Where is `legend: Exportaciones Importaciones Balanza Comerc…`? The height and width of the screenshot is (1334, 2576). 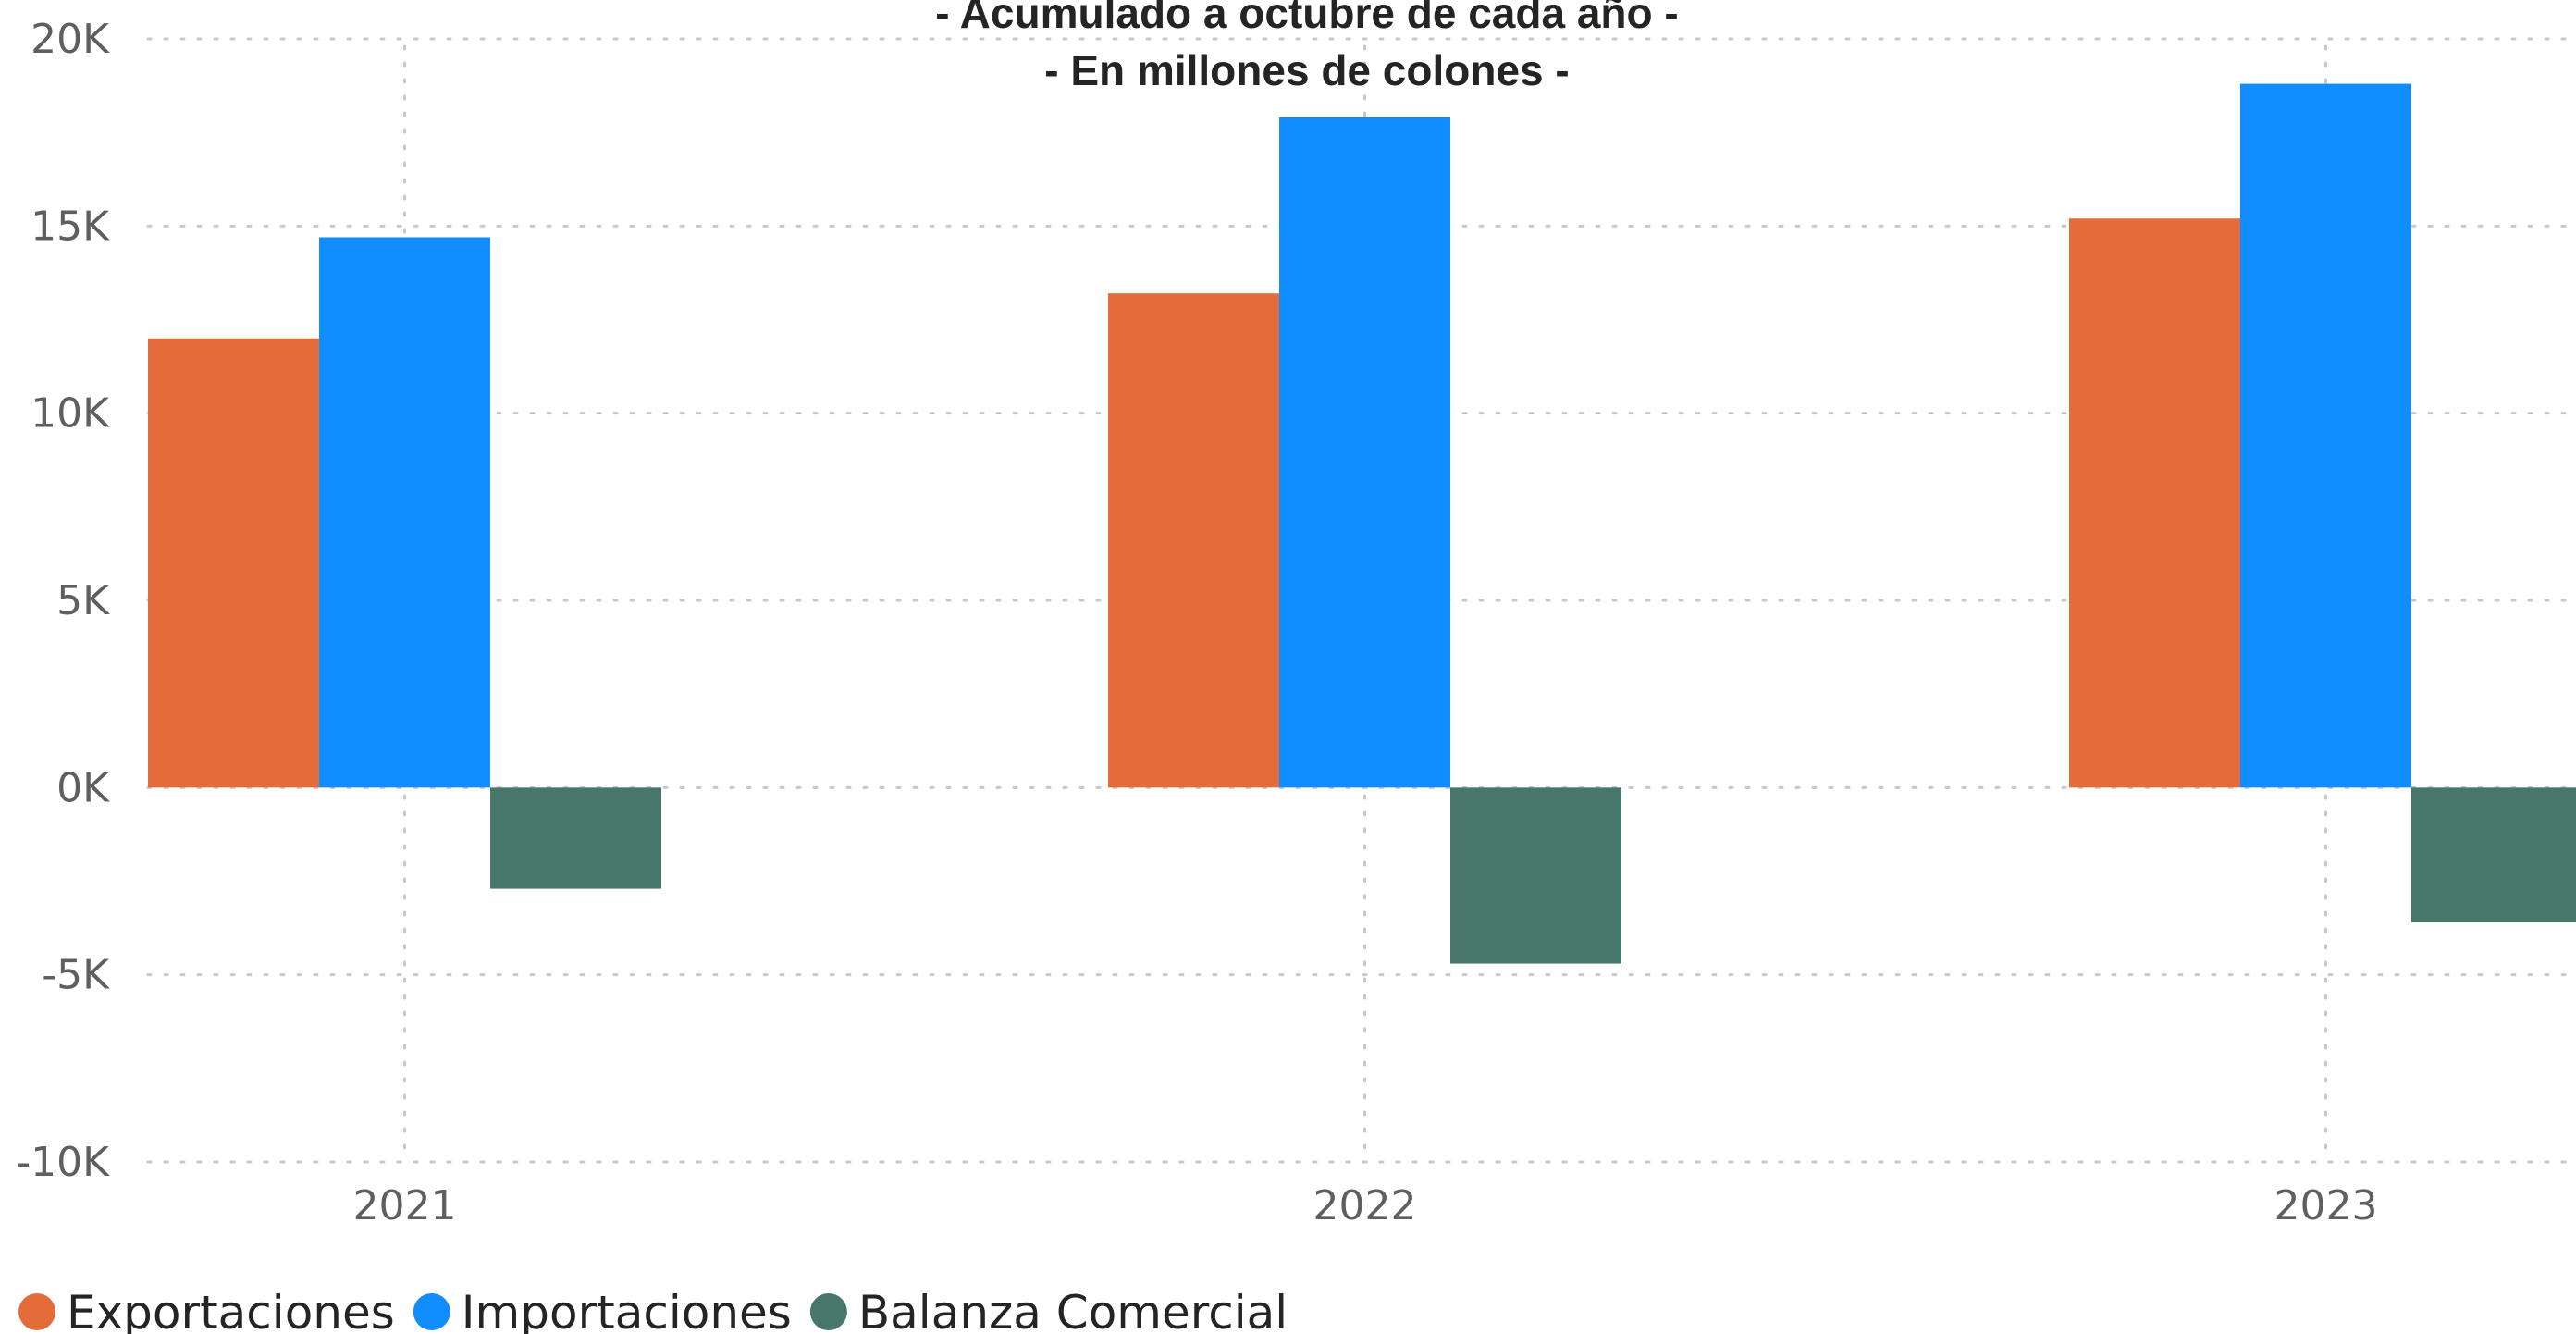 legend: Exportaciones Importaciones Balanza Comerc… is located at coordinates (653, 1310).